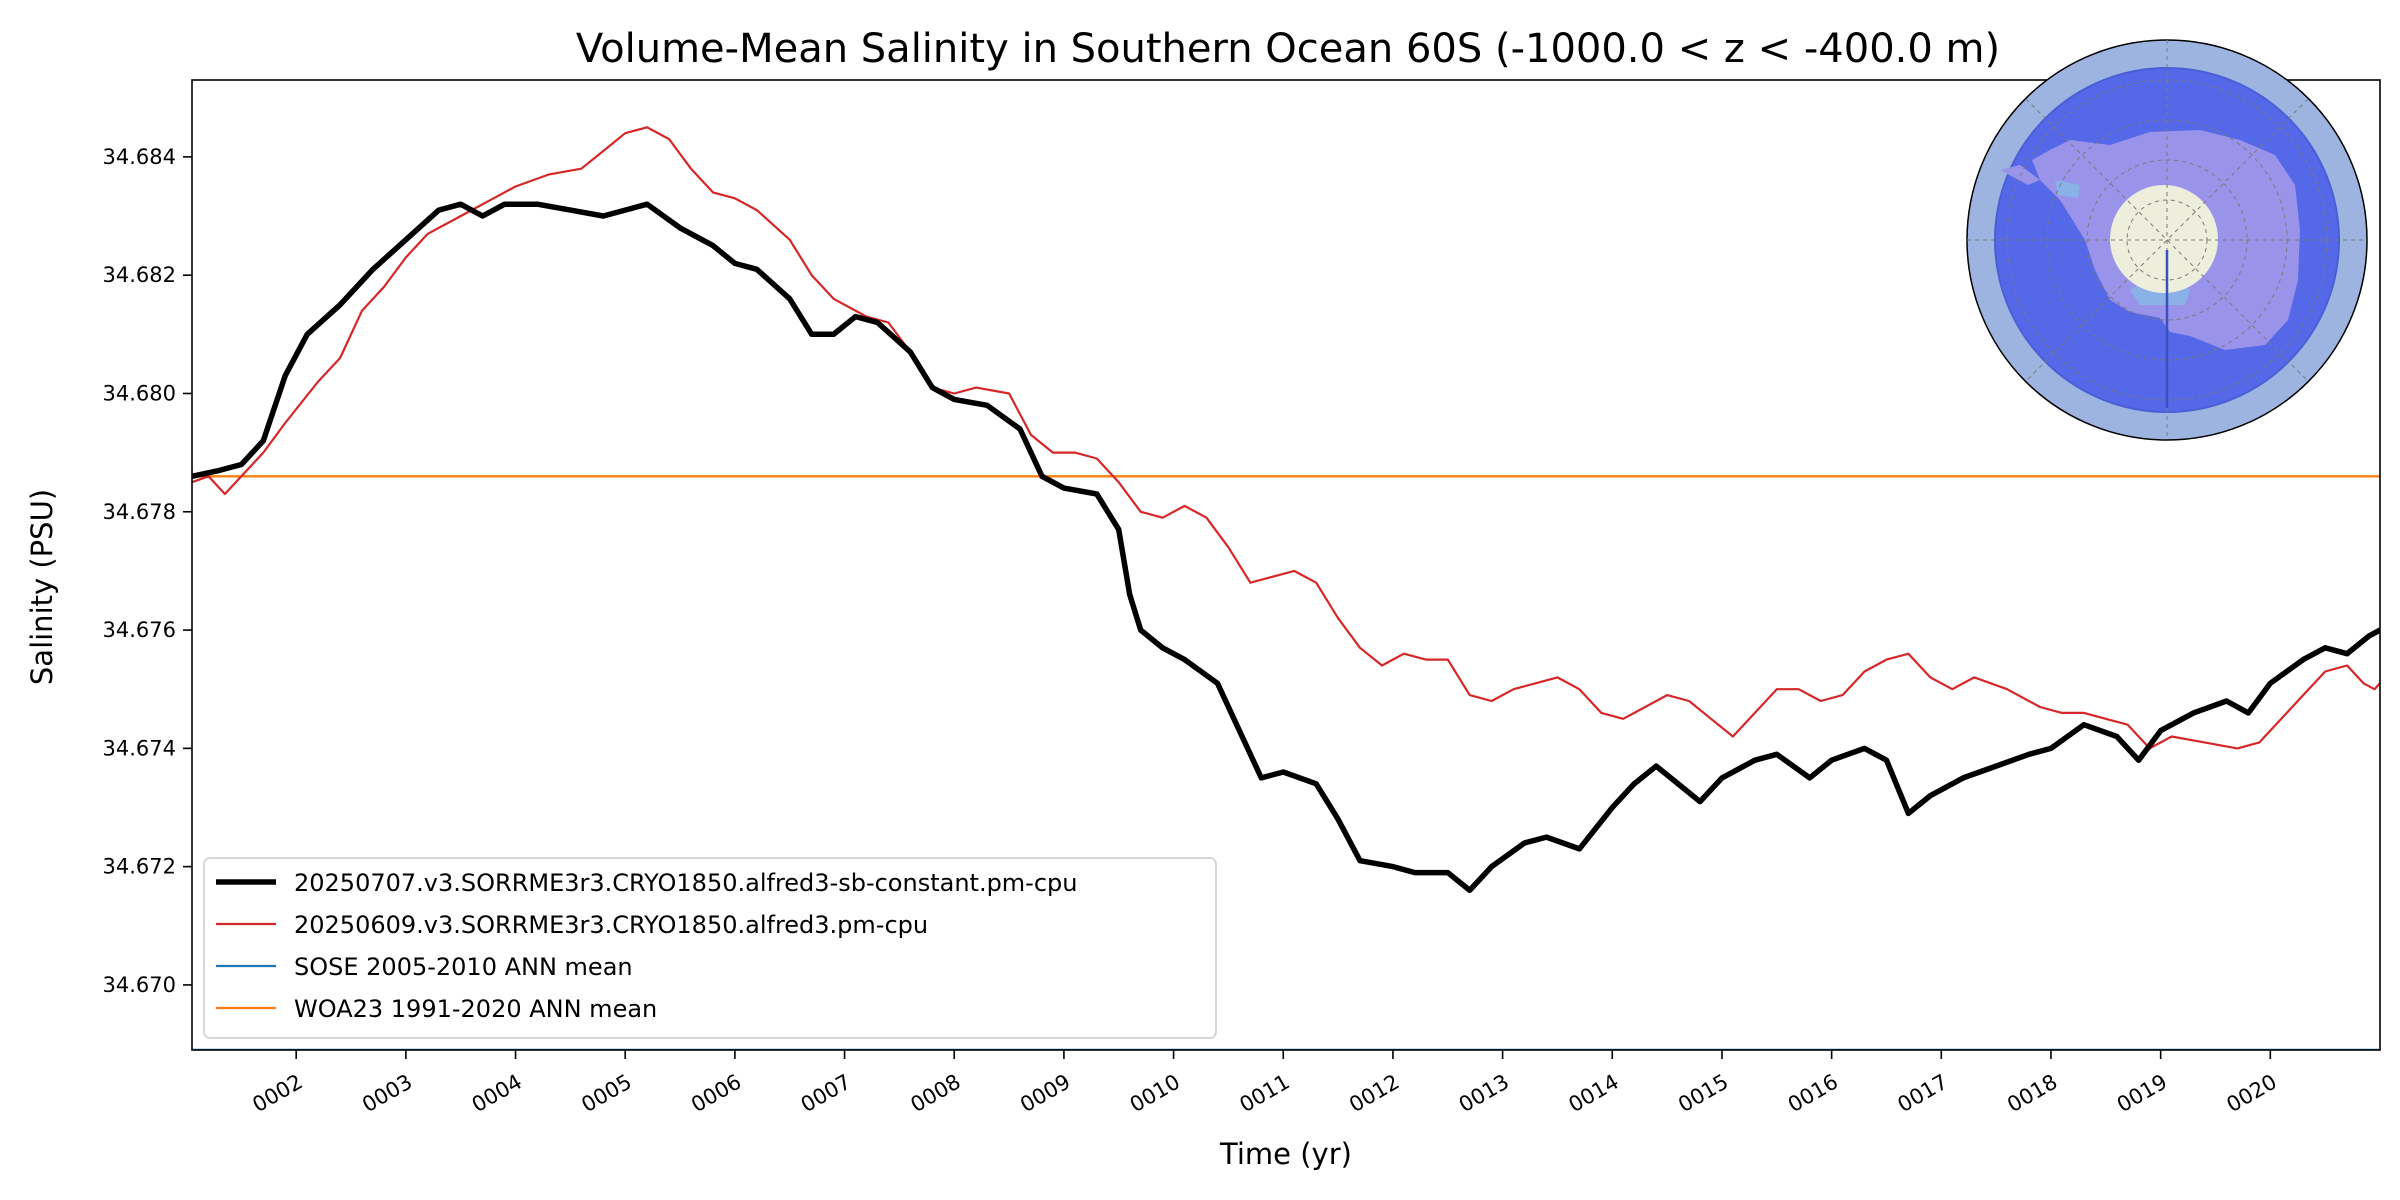  Describe the element at coordinates (139, 867) in the screenshot. I see `y-tick-label: 34.672` at that location.